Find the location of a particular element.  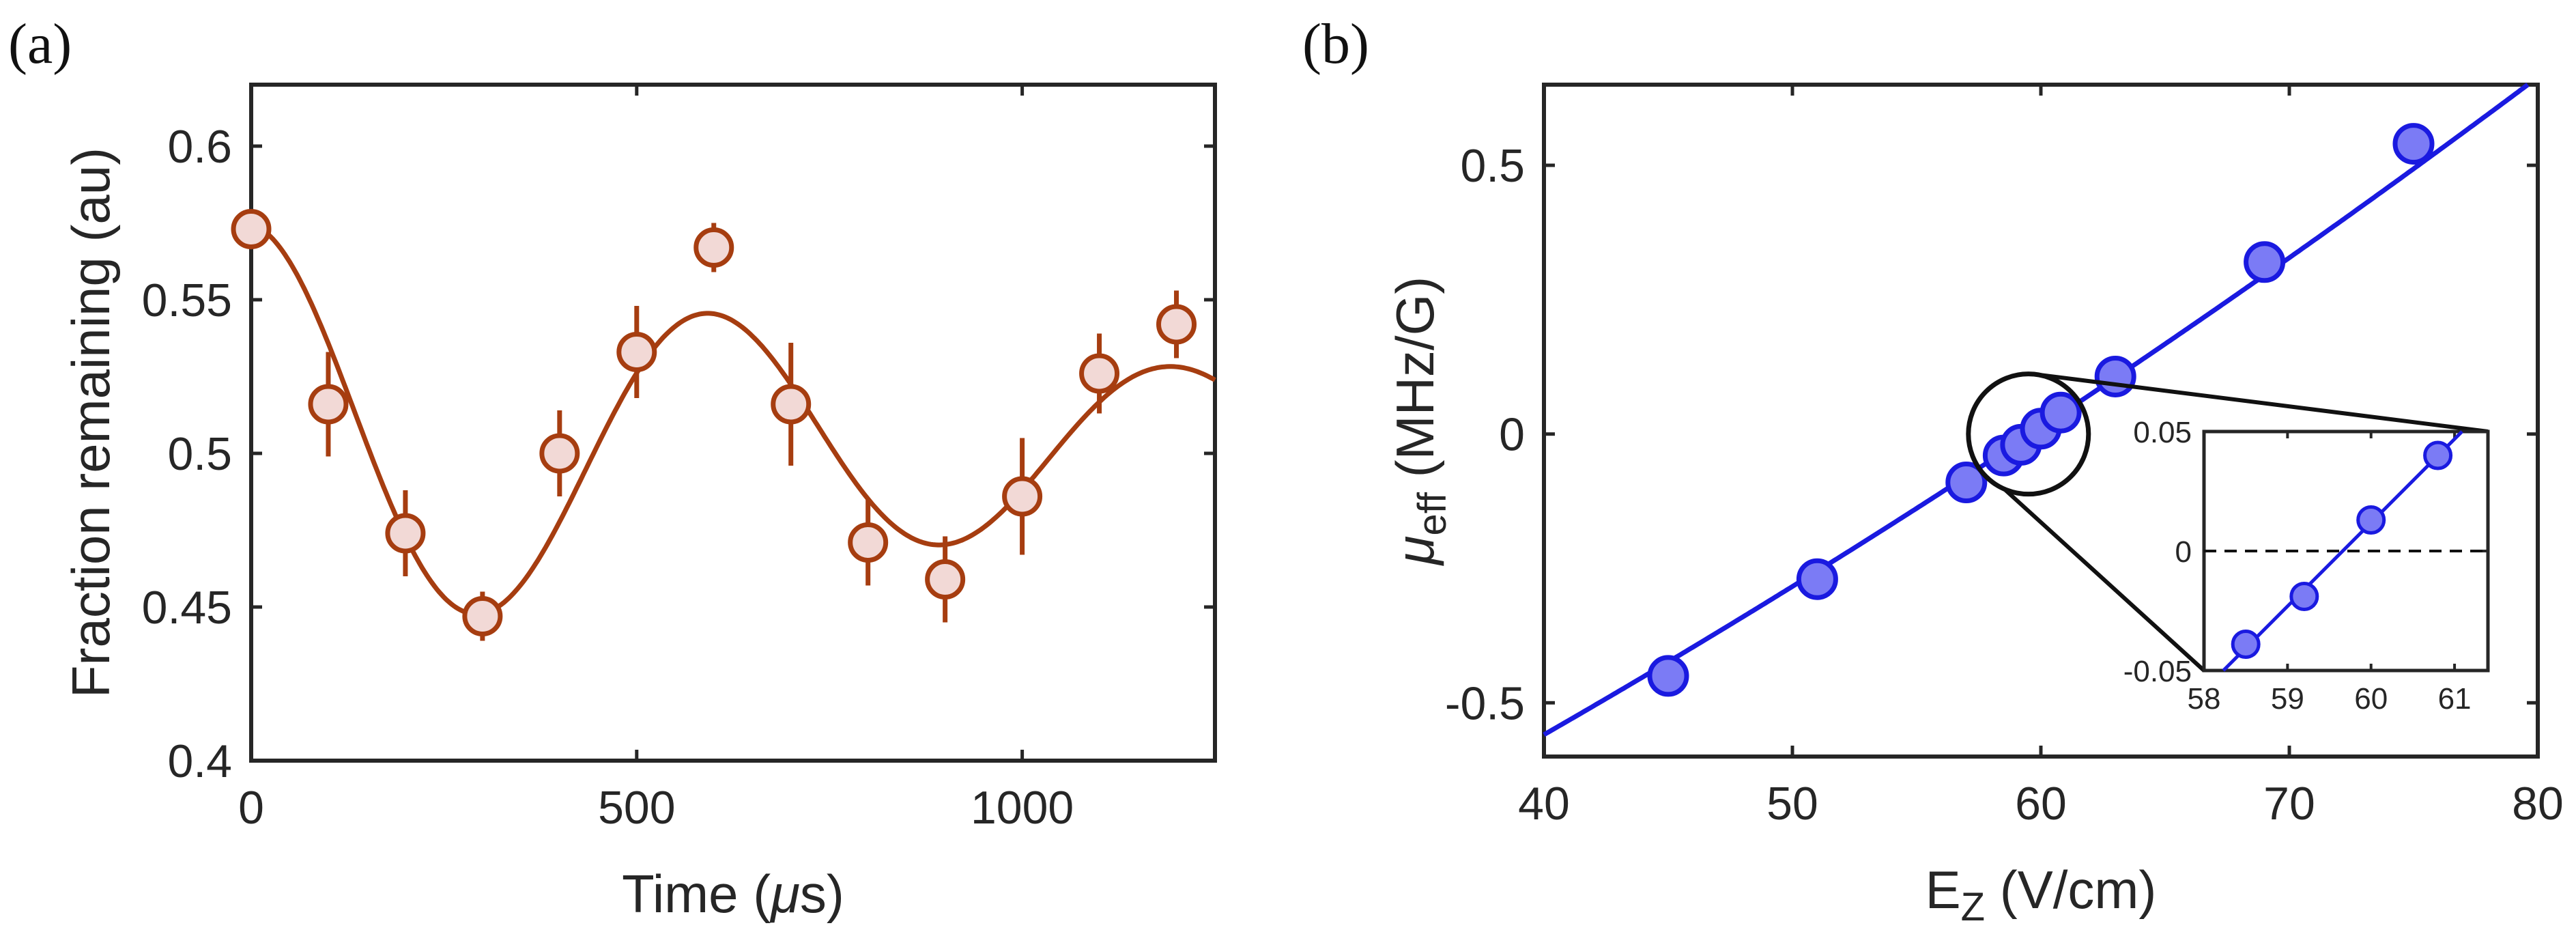

inset-ticks: 58 59 60 61 -0.05 0 0.05 is located at coordinates (2305, 566).